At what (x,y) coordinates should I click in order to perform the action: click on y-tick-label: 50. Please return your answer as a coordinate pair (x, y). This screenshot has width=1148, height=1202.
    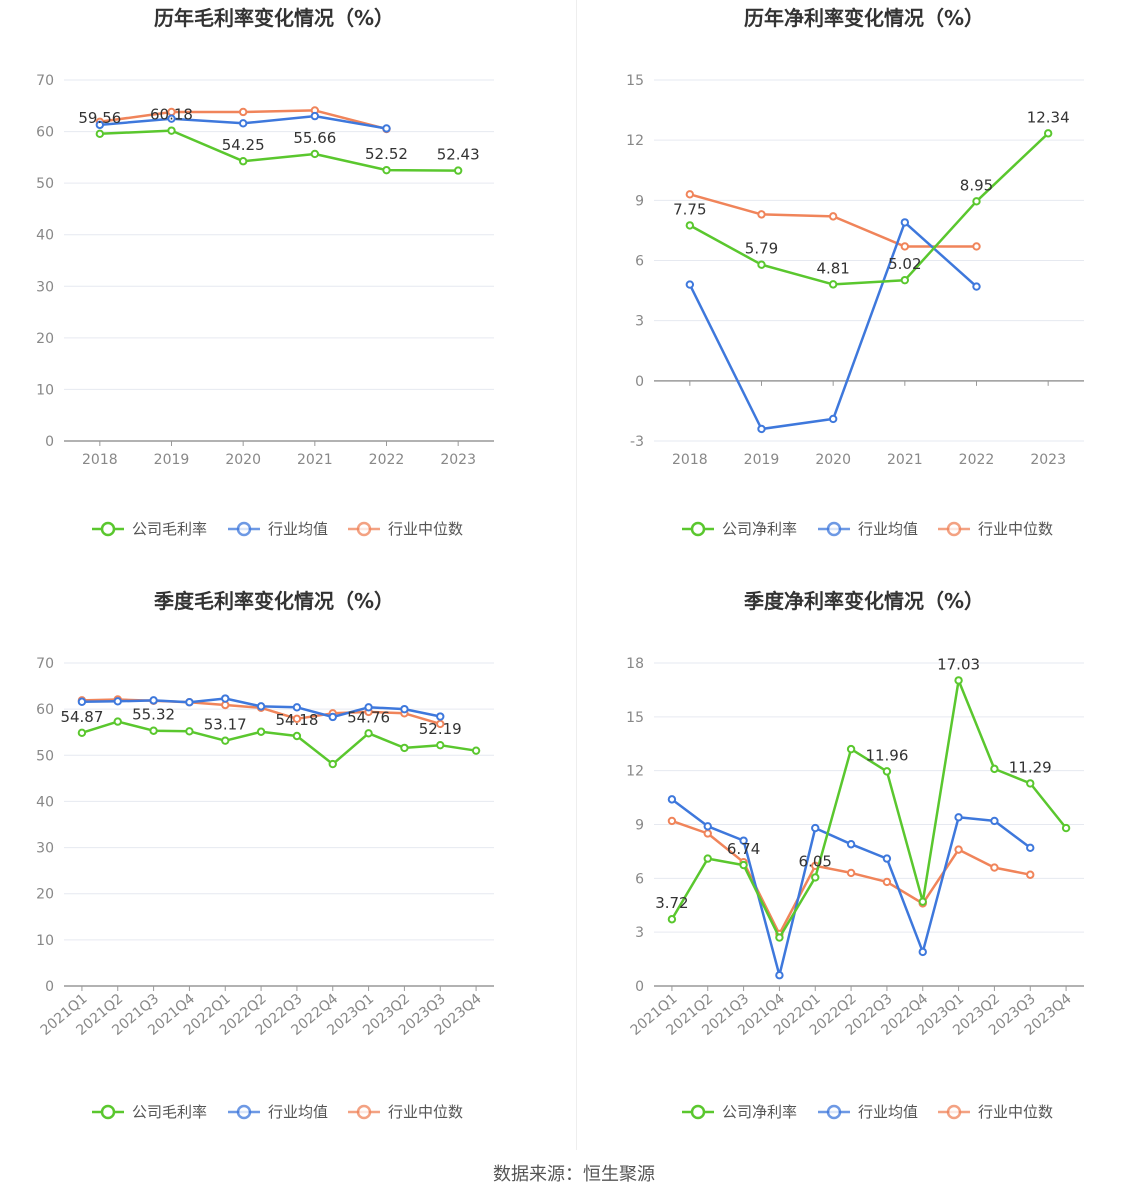
    Looking at the image, I should click on (45, 756).